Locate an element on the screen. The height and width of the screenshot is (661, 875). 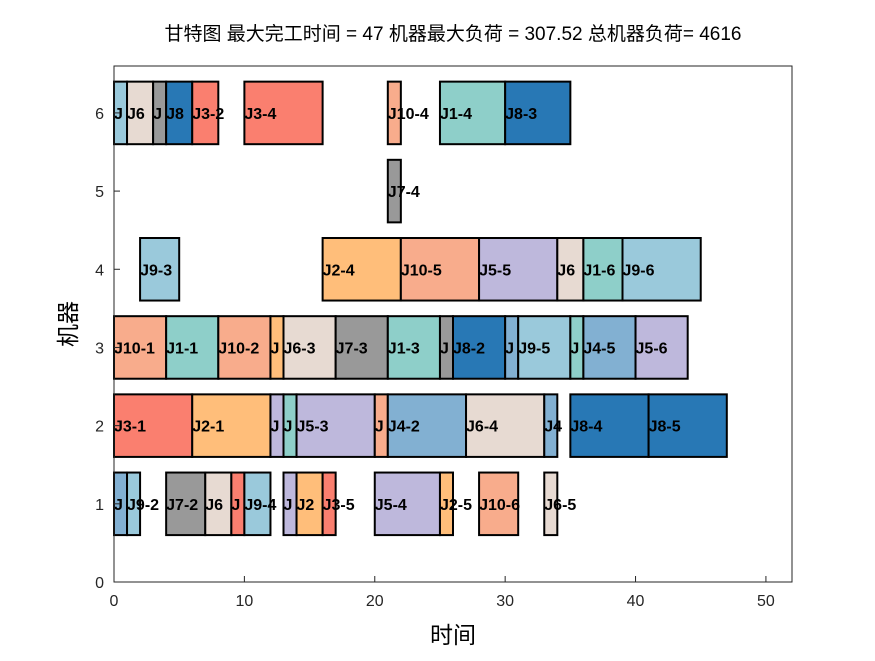
task-label: J9-4 is located at coordinates (260, 505).